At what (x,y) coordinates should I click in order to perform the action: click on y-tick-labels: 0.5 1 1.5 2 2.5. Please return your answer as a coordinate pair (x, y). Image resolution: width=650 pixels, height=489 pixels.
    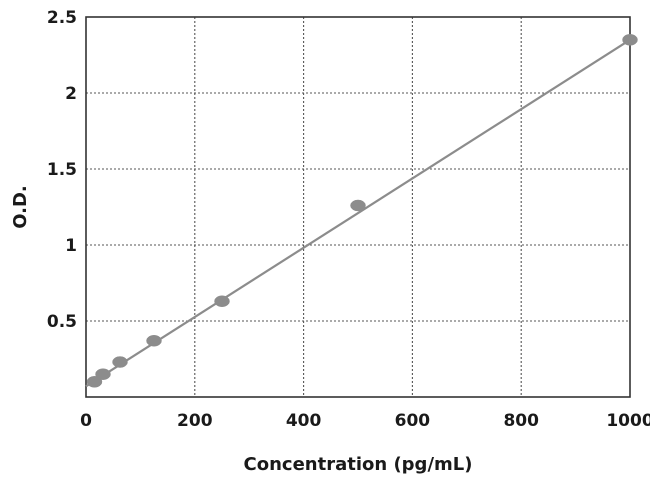
    Looking at the image, I should click on (62, 170).